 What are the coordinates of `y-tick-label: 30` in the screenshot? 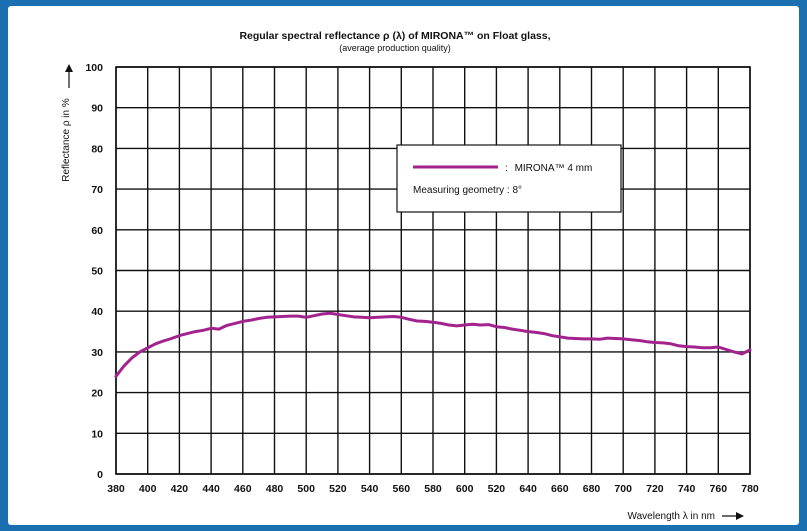 It's located at (97, 353).